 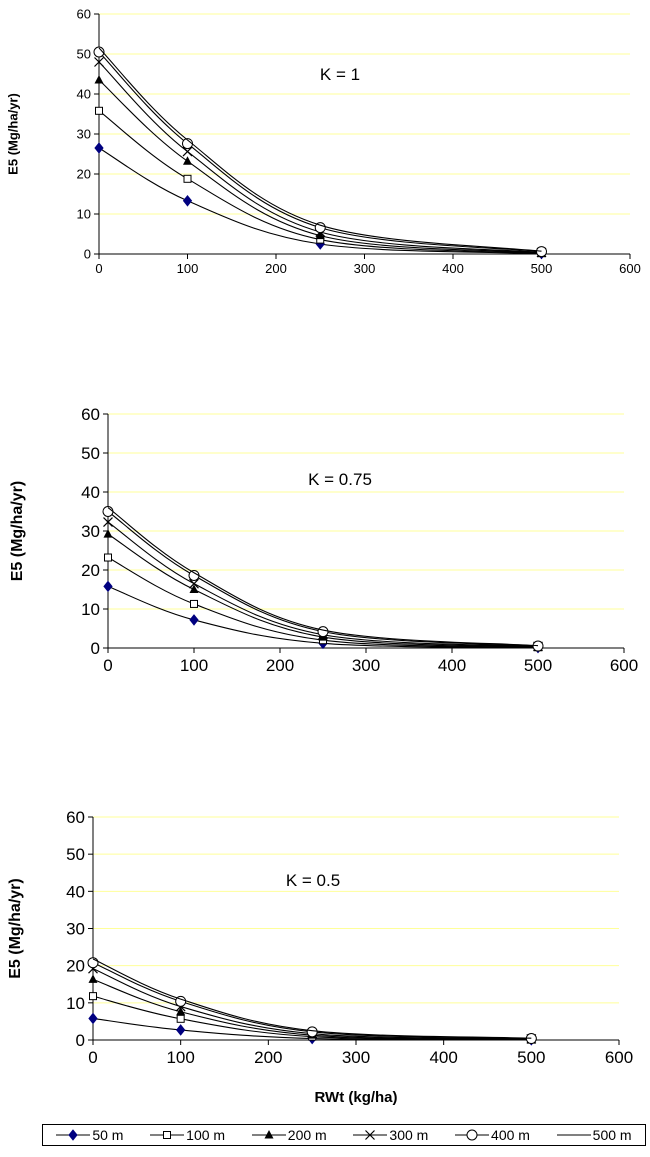 I want to click on legend-item: 400 m, so click(x=492, y=1135).